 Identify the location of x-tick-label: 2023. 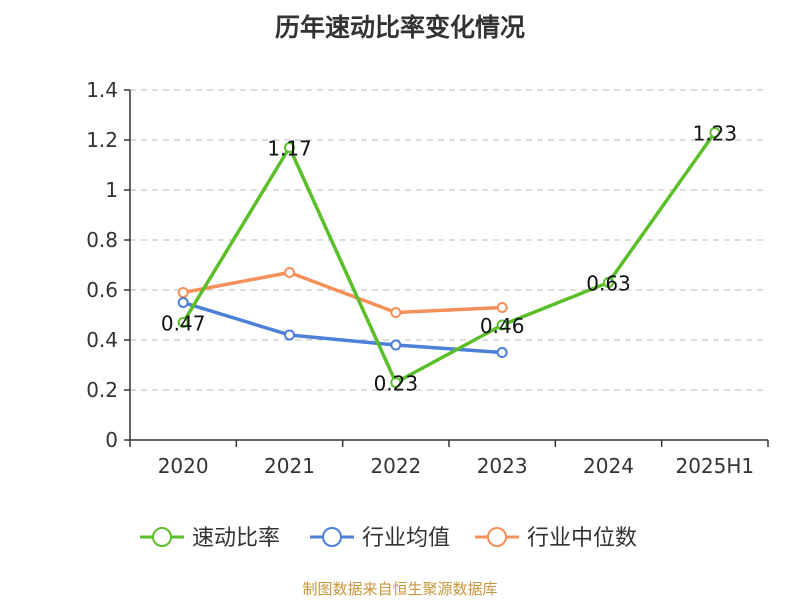
(502, 466).